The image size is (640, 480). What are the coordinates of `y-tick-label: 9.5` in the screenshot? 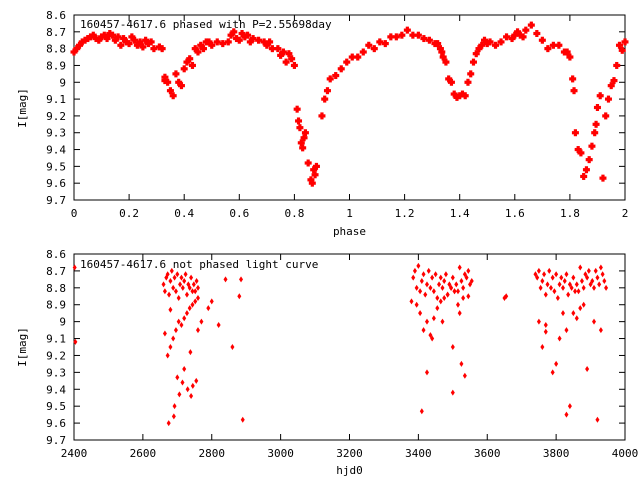 It's located at (56, 406).